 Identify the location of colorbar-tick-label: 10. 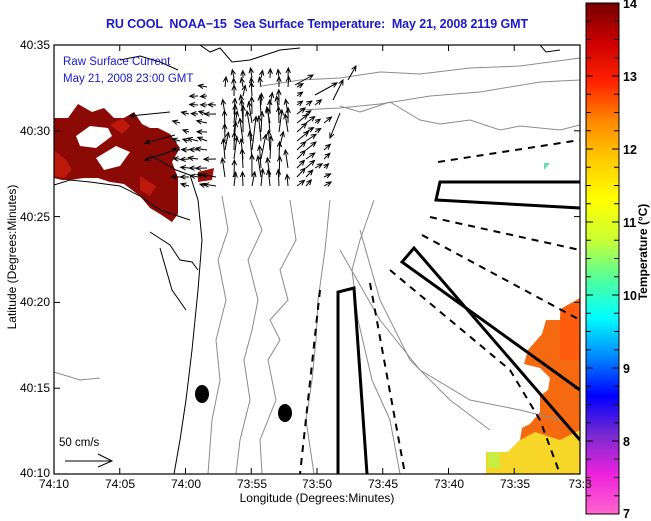
(630, 296).